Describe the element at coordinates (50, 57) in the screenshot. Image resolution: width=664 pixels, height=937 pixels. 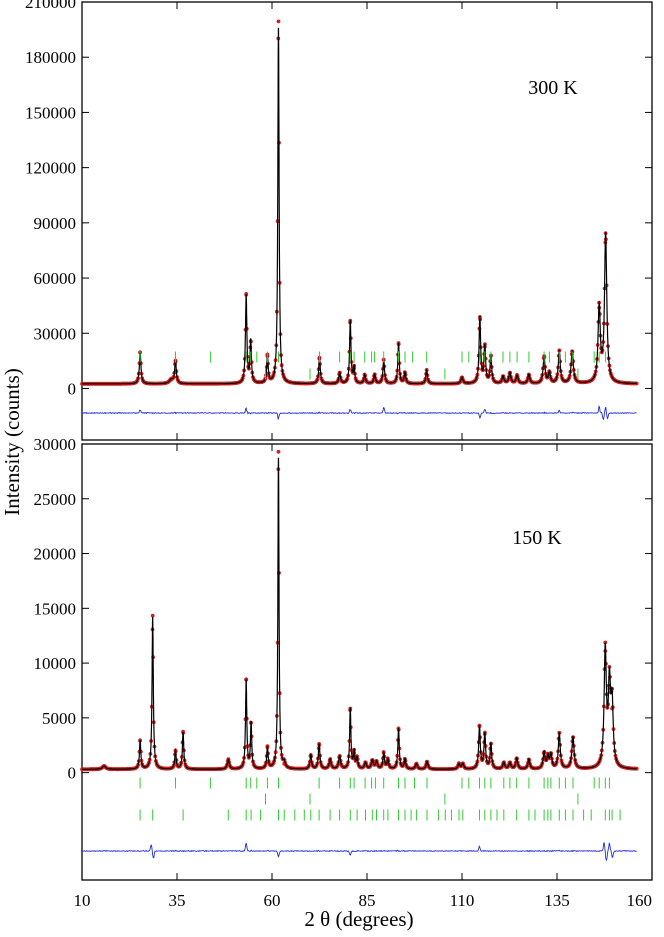
I see `y-tick-label: 180000` at that location.